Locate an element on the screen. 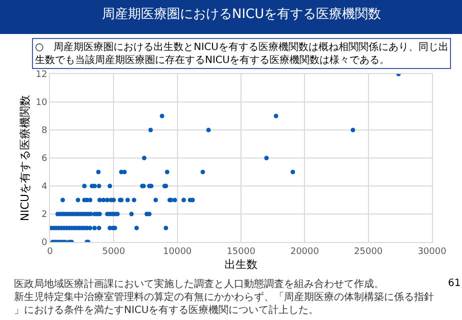 This screenshot has height=320, width=462. x-tick-label: 5000 is located at coordinates (114, 251).